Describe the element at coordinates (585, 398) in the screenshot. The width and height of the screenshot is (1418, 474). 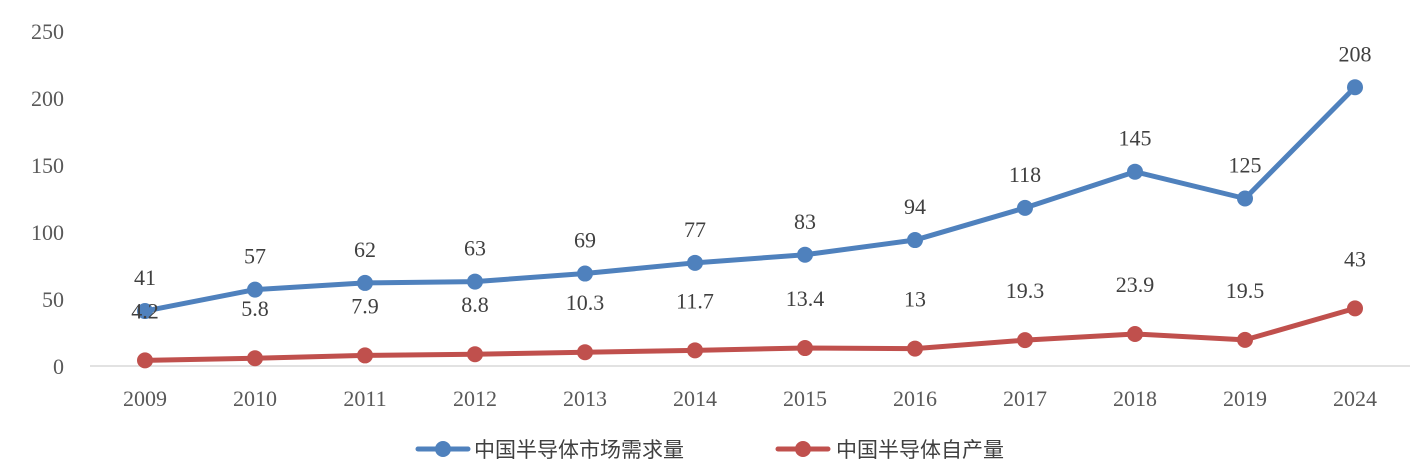
I see `x-tick-label: 2013` at that location.